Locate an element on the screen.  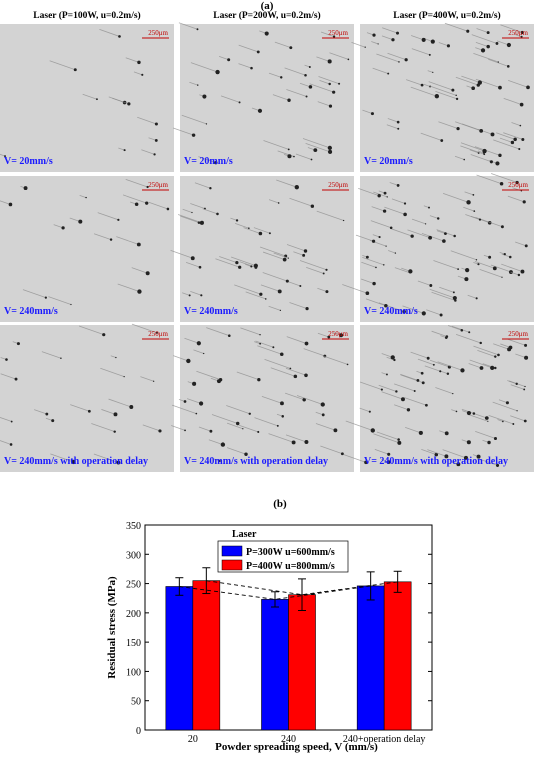
legend-label: P=400W u=800mm/s is located at coordinates (290, 566).